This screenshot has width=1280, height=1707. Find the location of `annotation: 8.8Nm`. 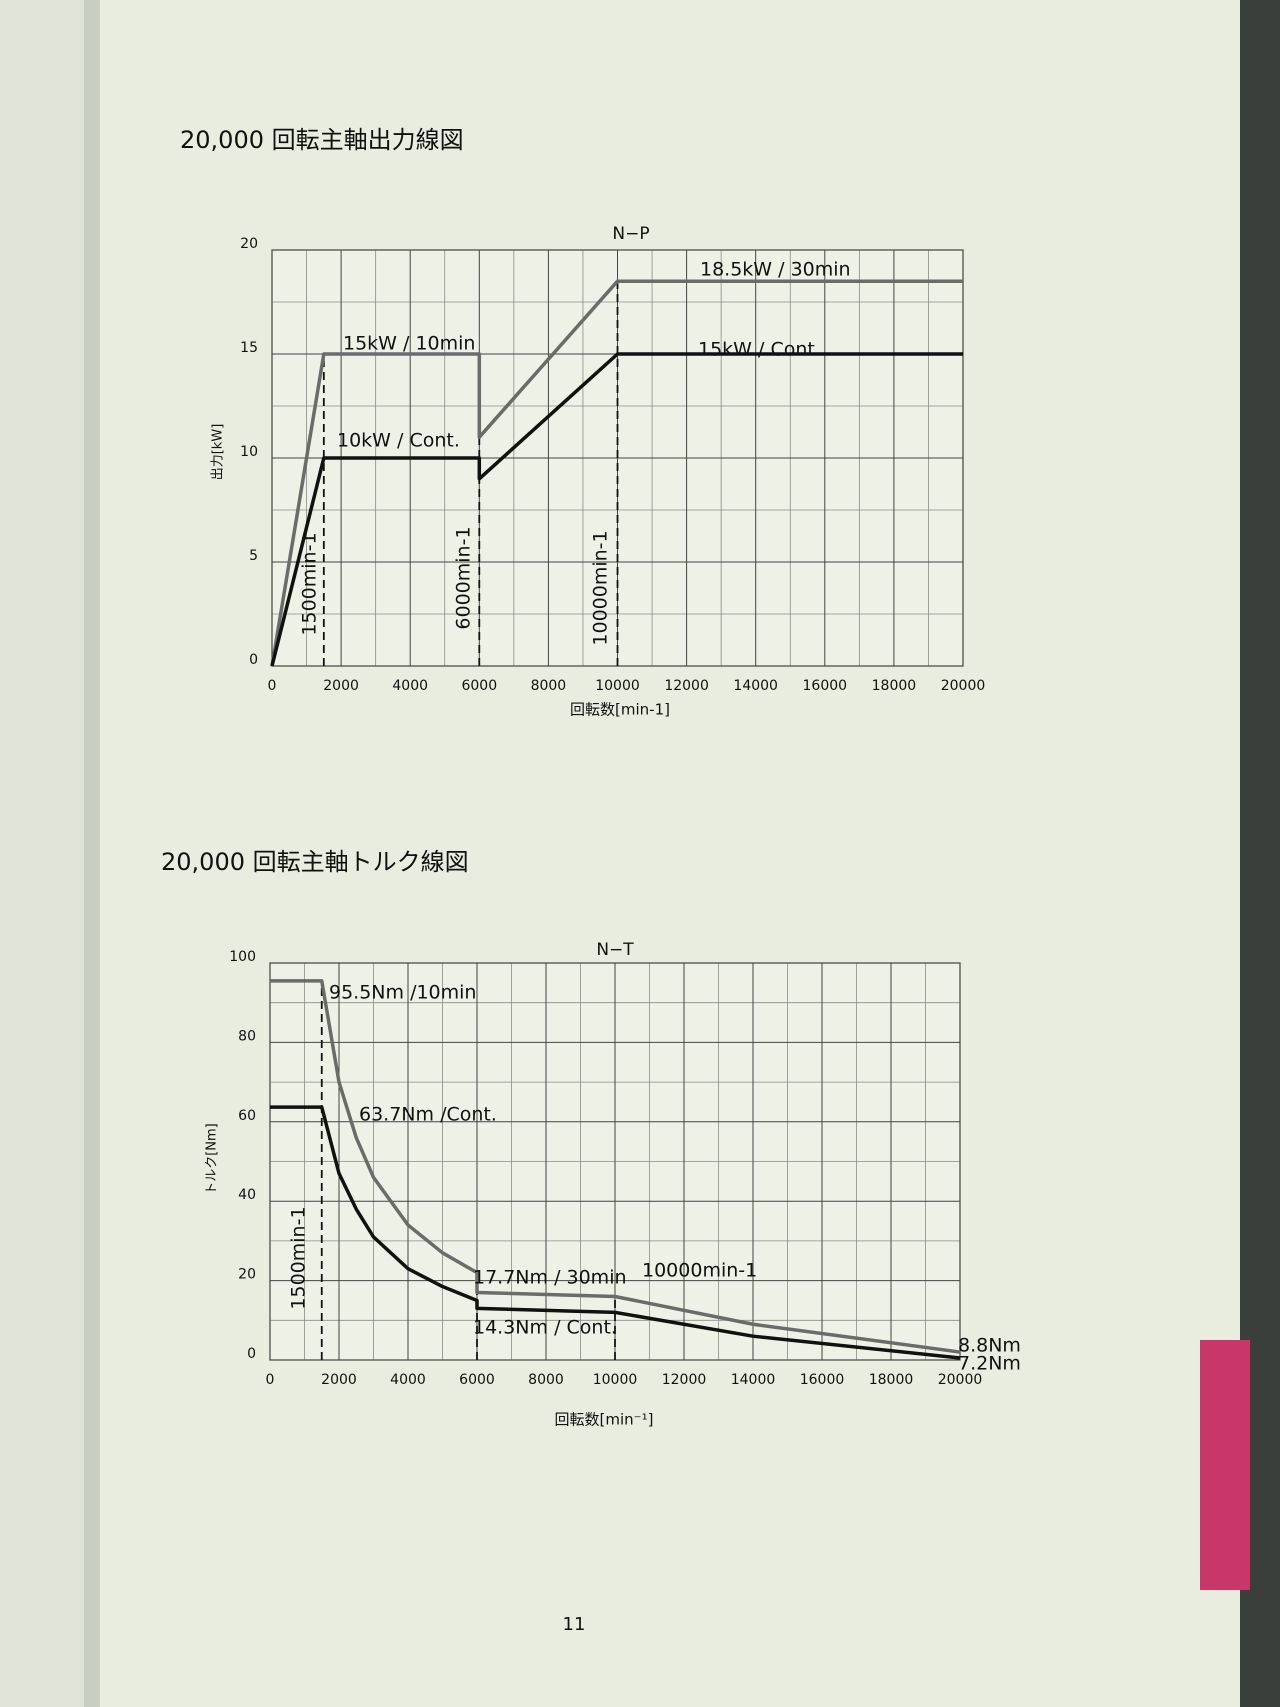

annotation: 8.8Nm is located at coordinates (989, 1346).